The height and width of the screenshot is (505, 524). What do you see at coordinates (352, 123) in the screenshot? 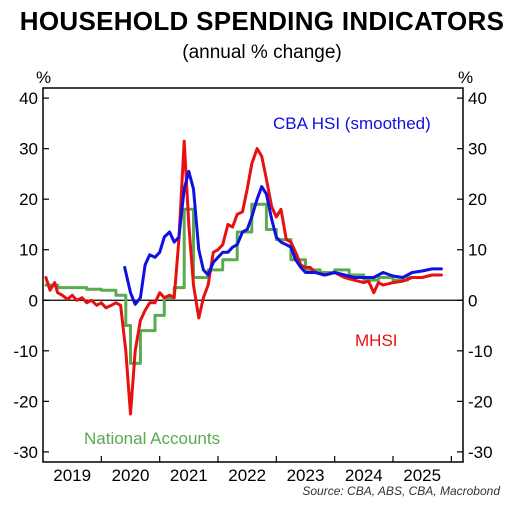
I see `series-label-cba-hsi: CBA HSI (smoothed)` at bounding box center [352, 123].